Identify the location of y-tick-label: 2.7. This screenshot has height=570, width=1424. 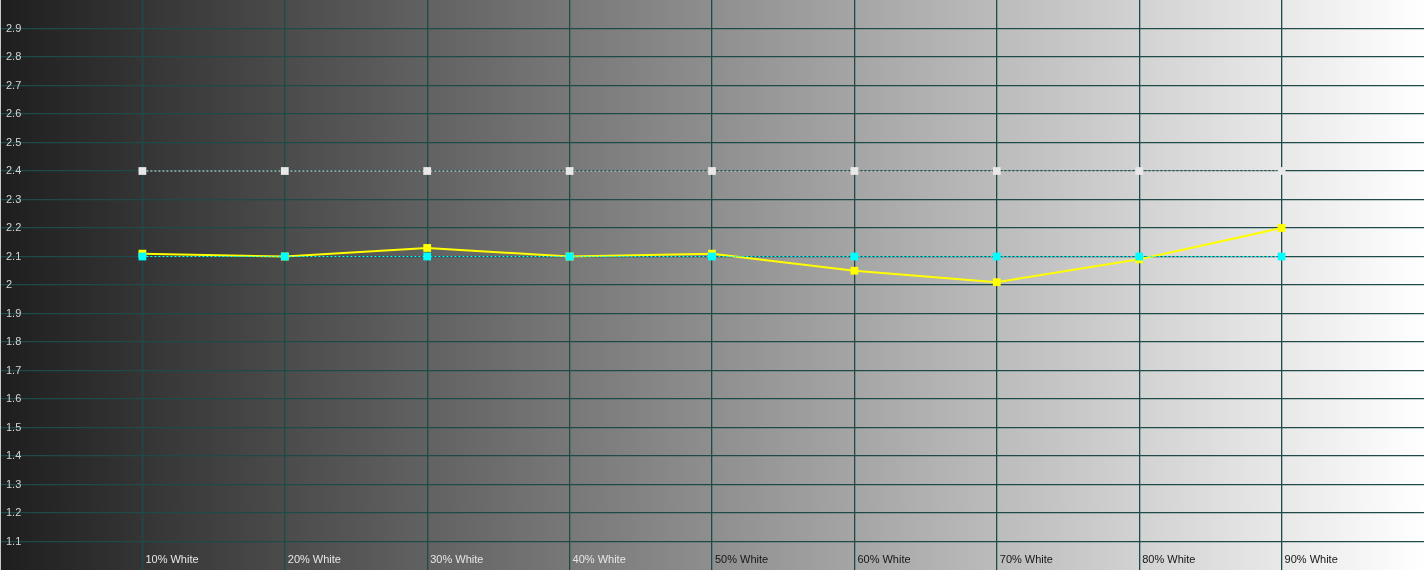
(14, 84).